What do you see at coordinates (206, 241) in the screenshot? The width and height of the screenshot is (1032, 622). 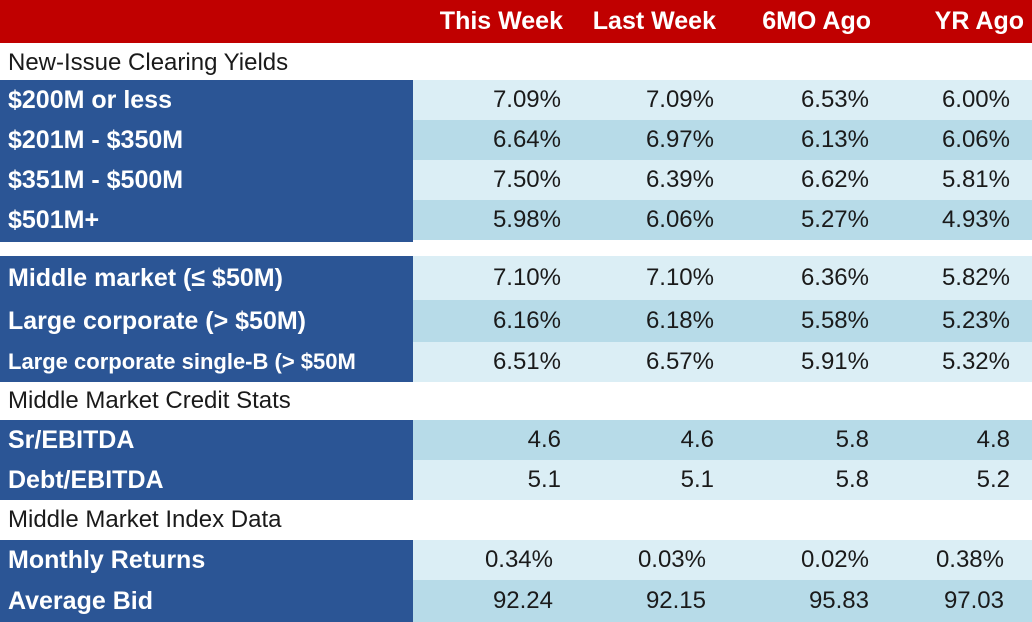 I see `divider` at bounding box center [206, 241].